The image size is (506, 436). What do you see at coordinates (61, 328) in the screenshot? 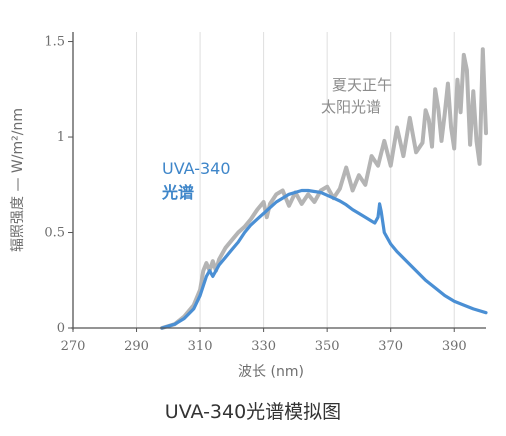
I see `y-tick-label-0: 0` at bounding box center [61, 328].